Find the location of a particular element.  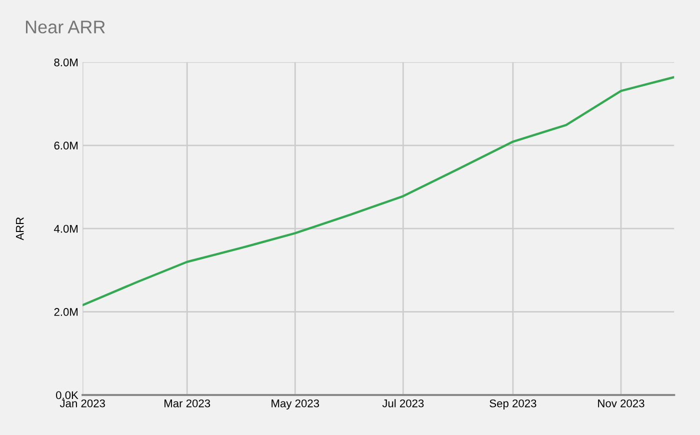

y-tick-label: 4.0M is located at coordinates (66, 228).